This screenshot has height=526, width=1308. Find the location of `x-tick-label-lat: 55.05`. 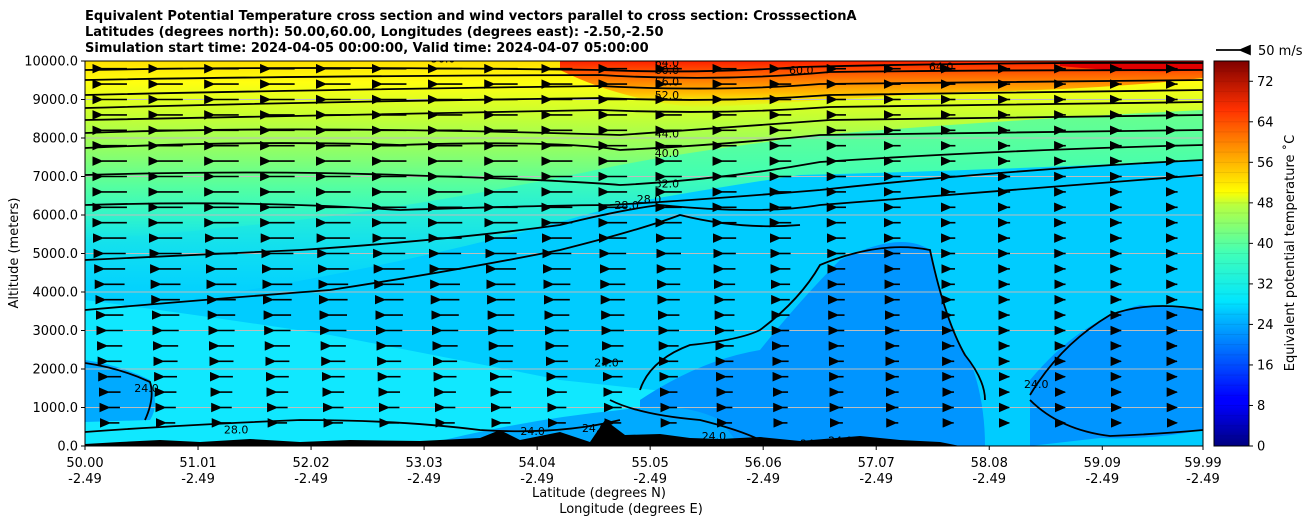

x-tick-label-lat: 55.05 is located at coordinates (650, 463).